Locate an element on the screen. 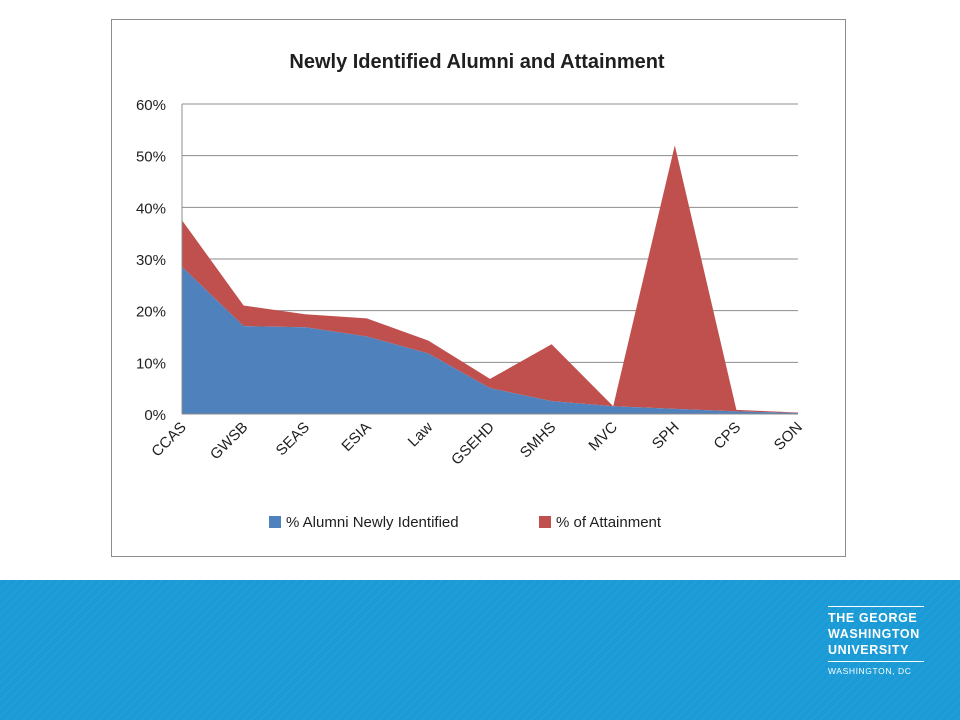 This screenshot has height=720, width=960. logo-mid-rule is located at coordinates (876, 661).